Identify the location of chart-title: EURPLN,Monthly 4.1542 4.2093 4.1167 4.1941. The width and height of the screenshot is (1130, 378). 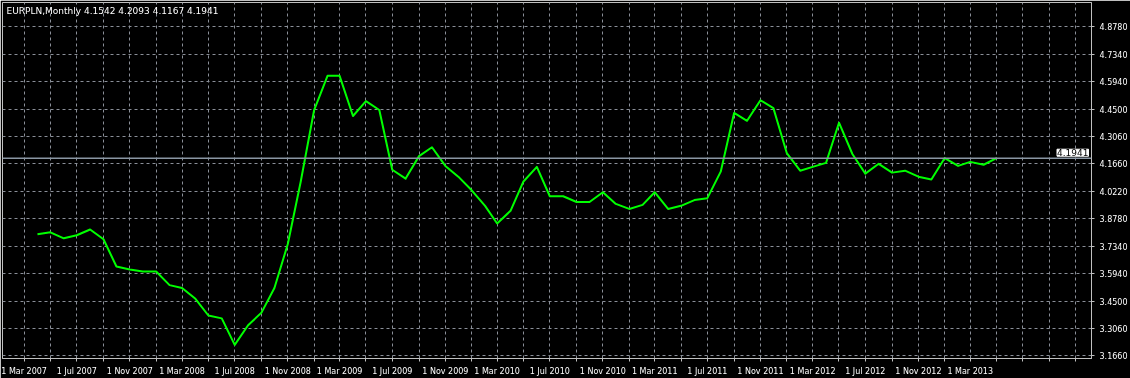
(112, 10).